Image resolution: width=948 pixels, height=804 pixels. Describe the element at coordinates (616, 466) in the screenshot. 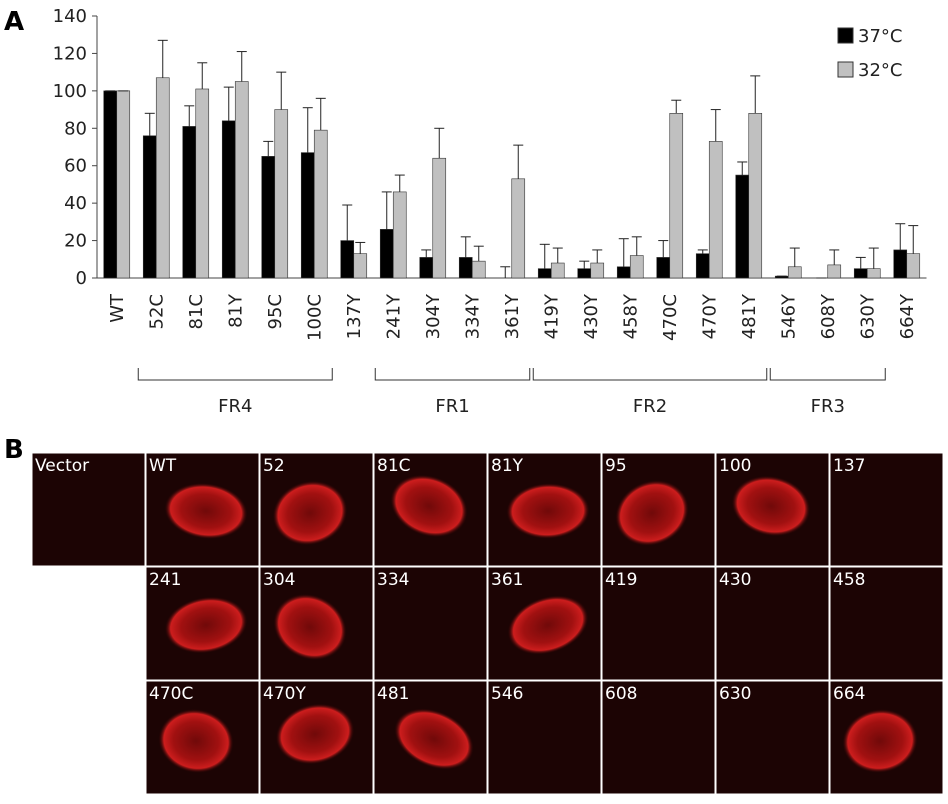

I see `image-label: 95` at that location.